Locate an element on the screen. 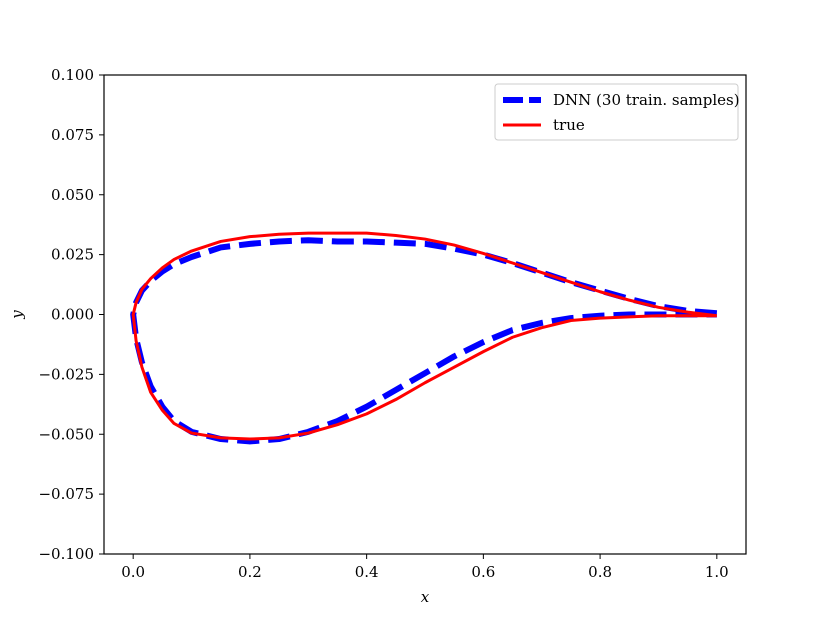  y-axis-label: y is located at coordinates (17, 315).